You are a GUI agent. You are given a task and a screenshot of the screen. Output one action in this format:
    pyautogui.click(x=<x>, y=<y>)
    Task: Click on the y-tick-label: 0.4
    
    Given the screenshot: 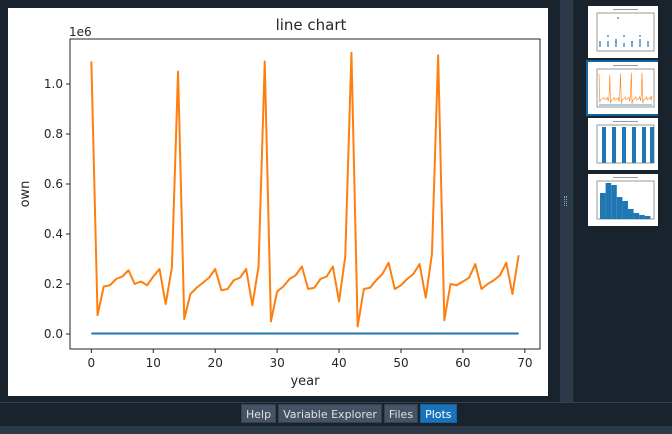 What is the action you would take?
    pyautogui.click(x=53, y=234)
    